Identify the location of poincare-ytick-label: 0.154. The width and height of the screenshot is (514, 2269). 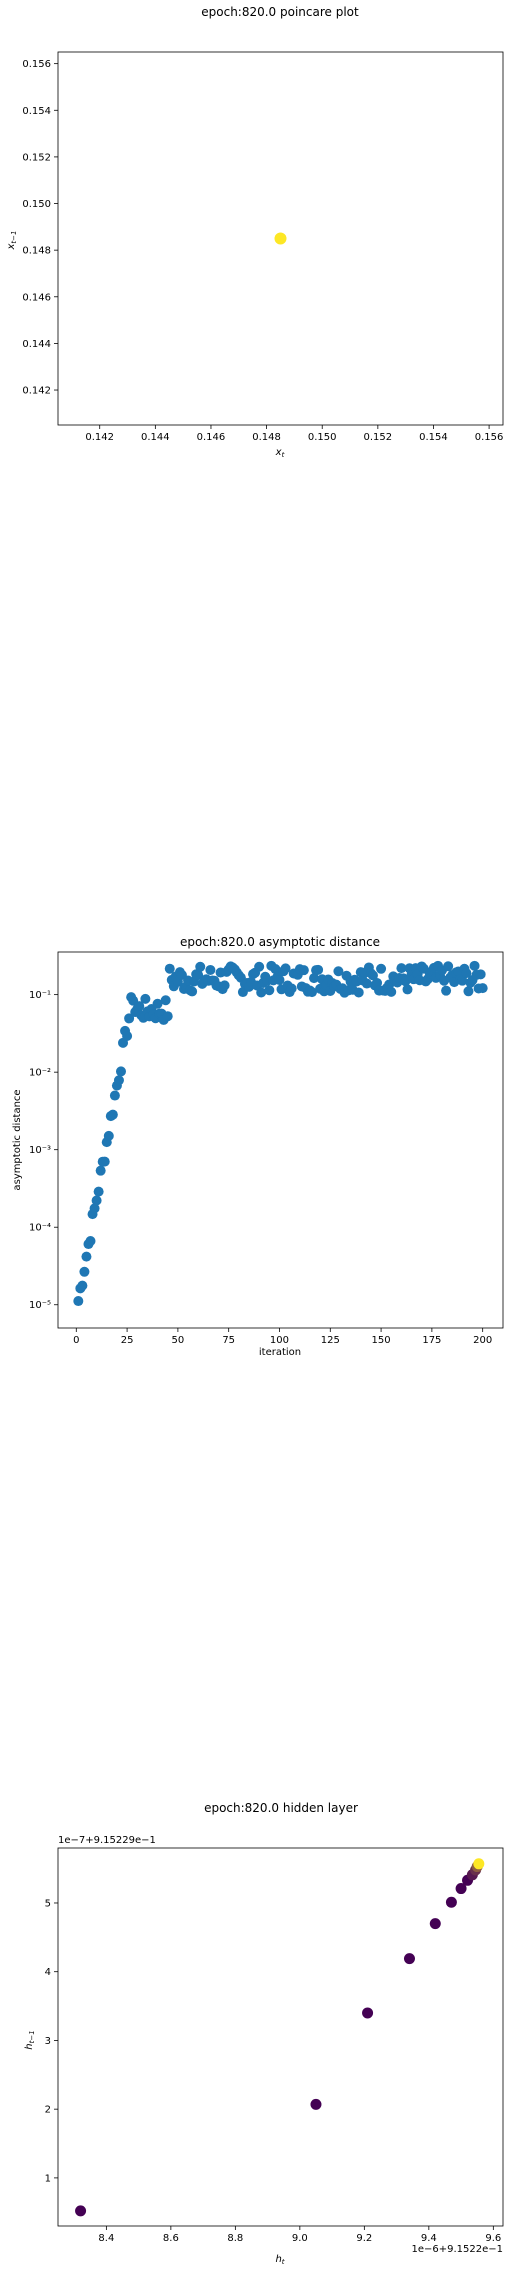
(36, 111).